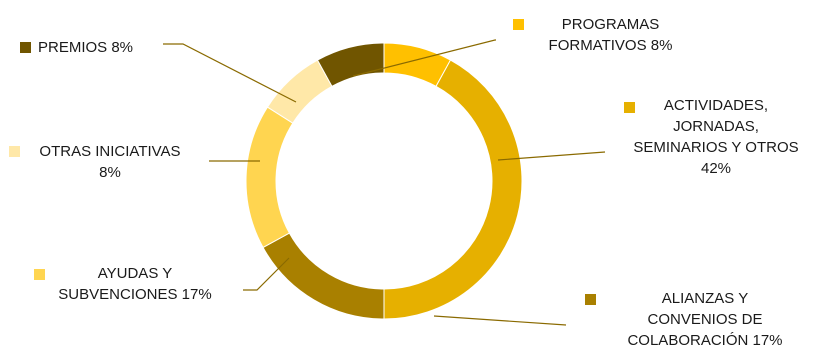 Image resolution: width=838 pixels, height=361 pixels. What do you see at coordinates (610, 35) in the screenshot?
I see `label-programas: PROGRAMAS FORMATIVOS 8%` at bounding box center [610, 35].